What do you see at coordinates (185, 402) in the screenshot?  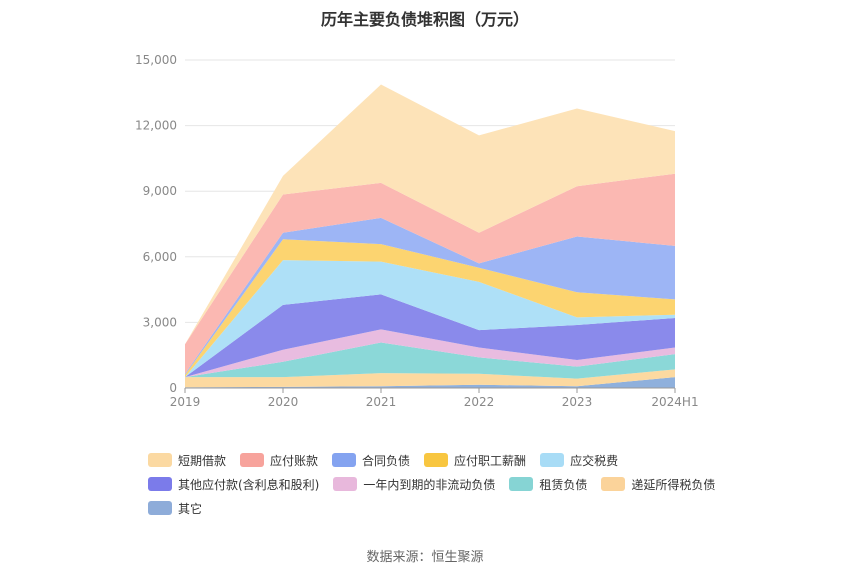 I see `x-tick-label: 2019` at bounding box center [185, 402].